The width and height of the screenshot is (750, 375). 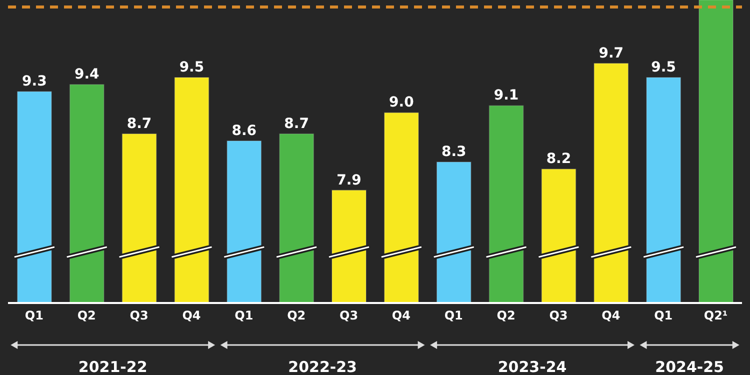 What do you see at coordinates (244, 130) in the screenshot?
I see `data-label: 8.6` at bounding box center [244, 130].